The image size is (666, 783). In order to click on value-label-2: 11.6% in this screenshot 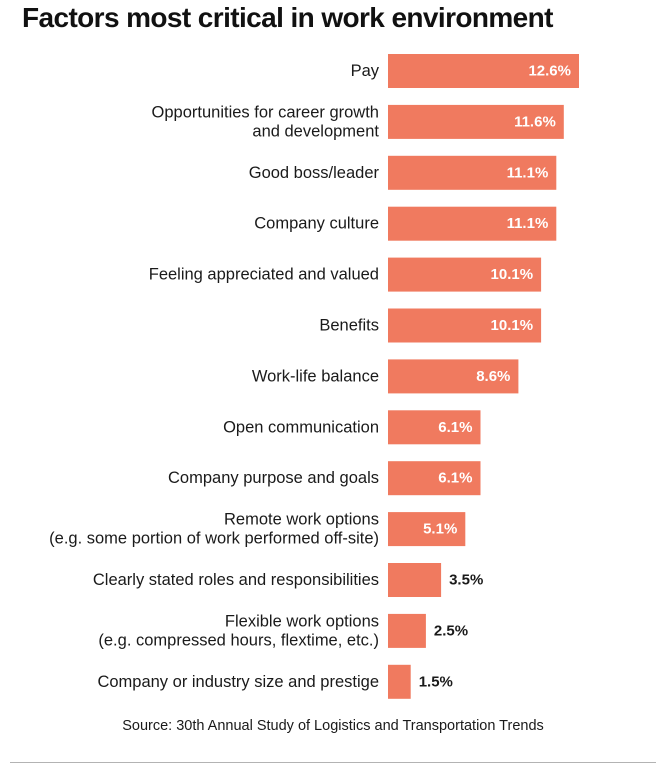, I will do `click(535, 121)`.